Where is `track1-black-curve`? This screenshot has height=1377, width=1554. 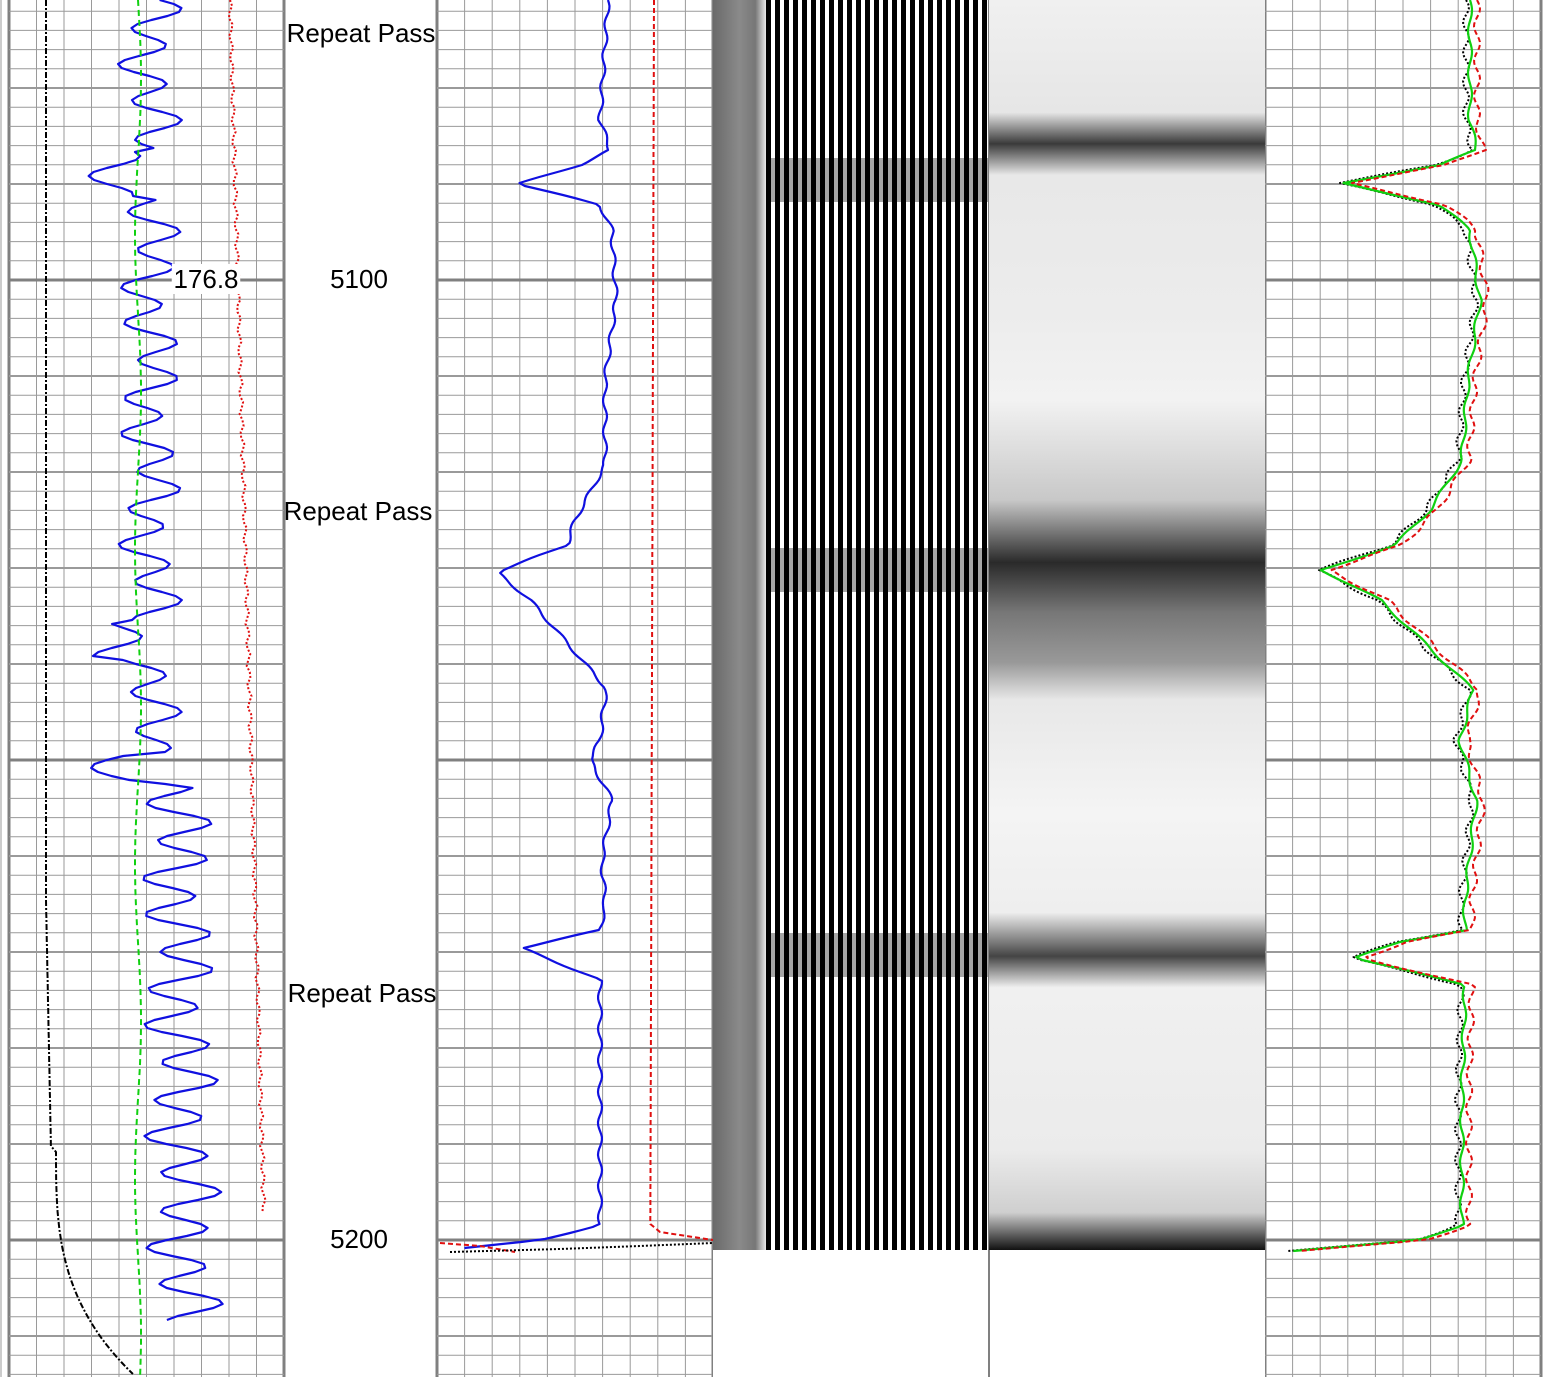 track1-black-curve is located at coordinates (89, 687).